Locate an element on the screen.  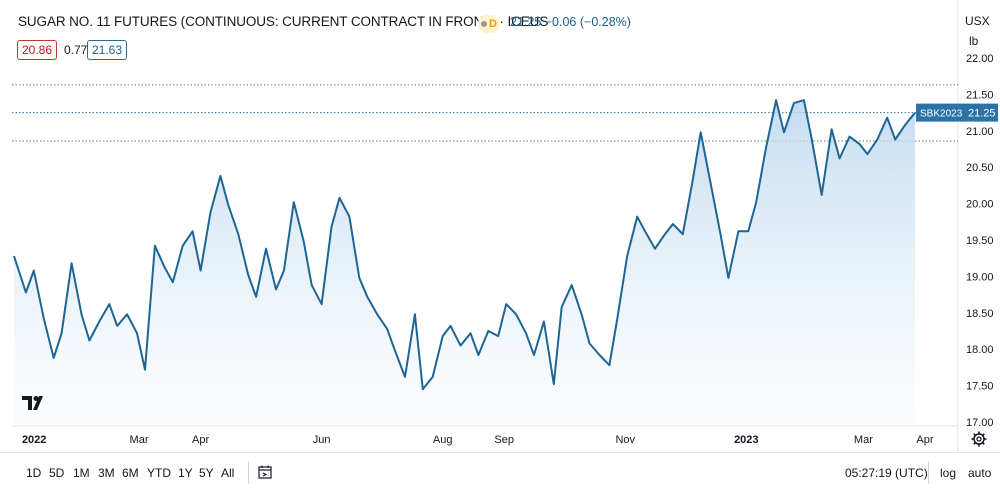
contract-symbol-label: SBK2023 is located at coordinates (941, 114).